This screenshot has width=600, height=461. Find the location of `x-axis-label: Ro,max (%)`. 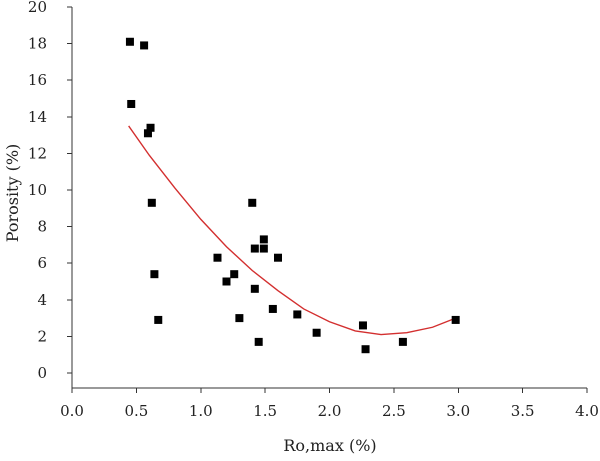

x-axis-label: Ro,max (%) is located at coordinates (329, 445).